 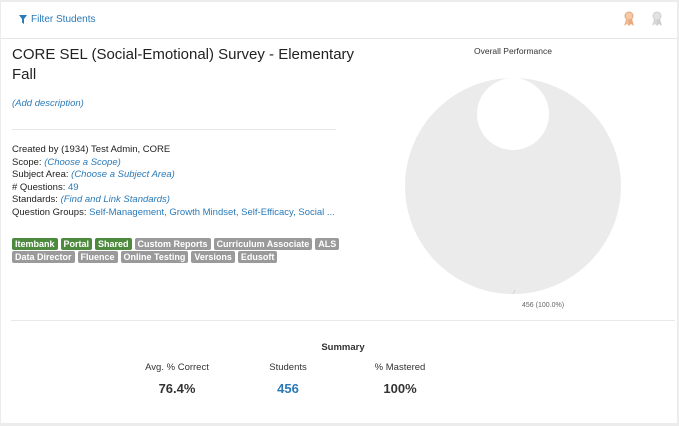 I want to click on mastered-label: % Mastered, so click(x=400, y=367).